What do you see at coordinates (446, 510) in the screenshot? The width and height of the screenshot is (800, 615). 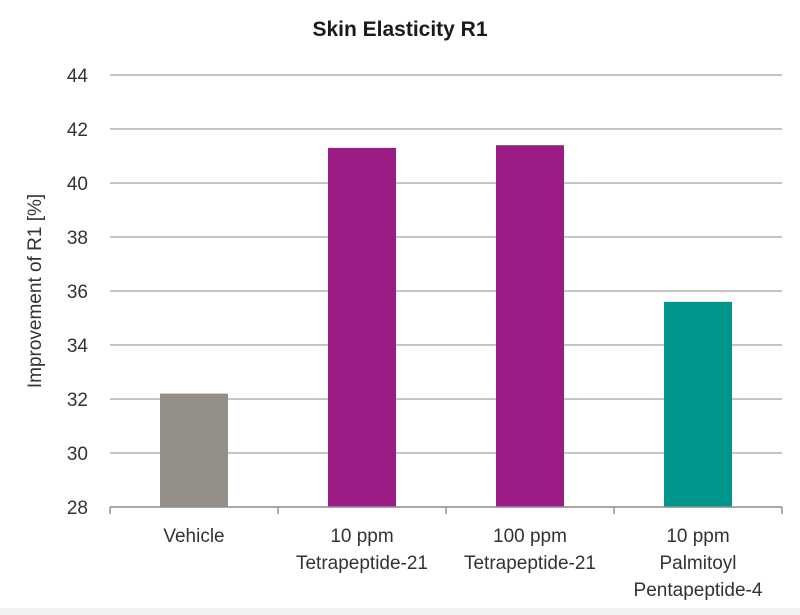 I see `x-axis` at bounding box center [446, 510].